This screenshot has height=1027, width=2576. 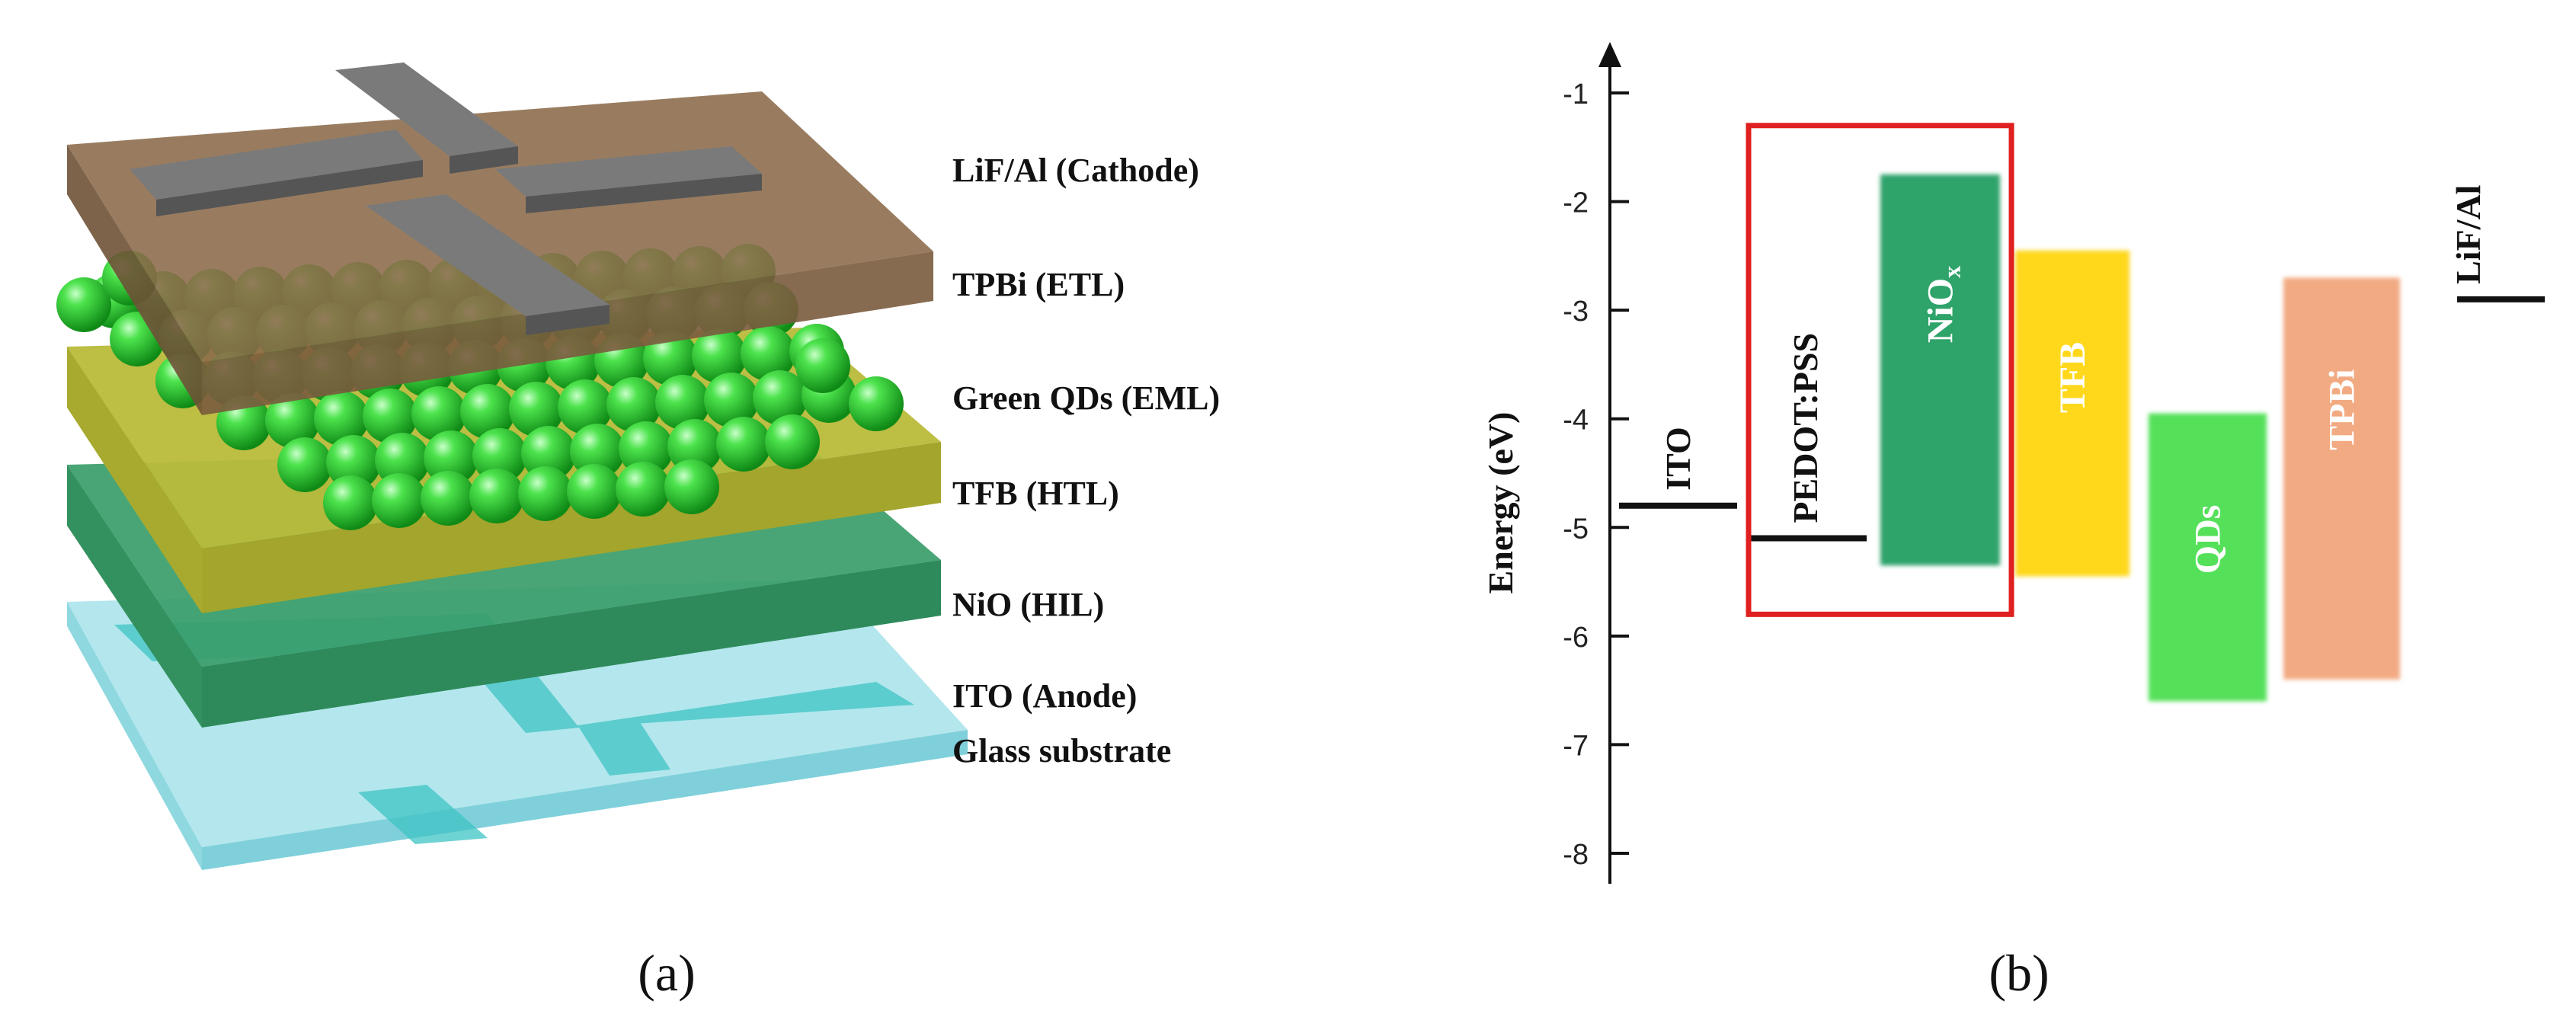 What do you see at coordinates (1940, 370) in the screenshot?
I see `band-nio` at bounding box center [1940, 370].